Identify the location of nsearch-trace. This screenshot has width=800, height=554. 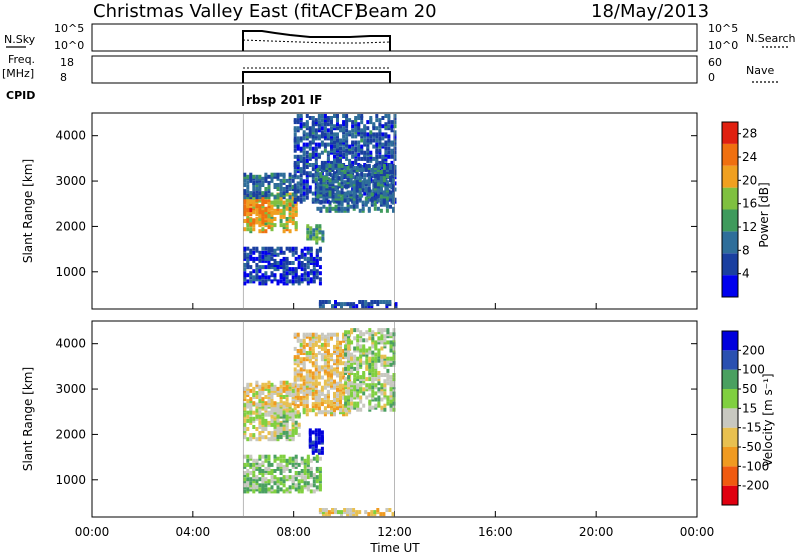
(316, 41).